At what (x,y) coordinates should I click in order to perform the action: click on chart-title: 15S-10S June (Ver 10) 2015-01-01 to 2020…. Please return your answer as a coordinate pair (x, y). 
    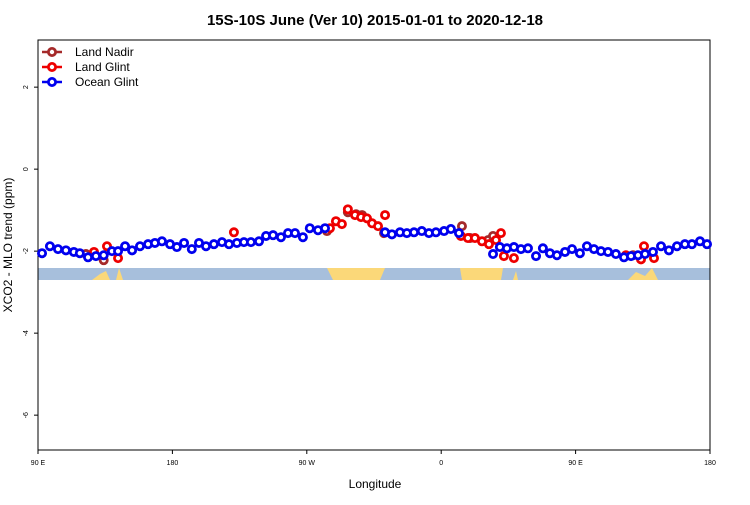
    Looking at the image, I should click on (375, 20).